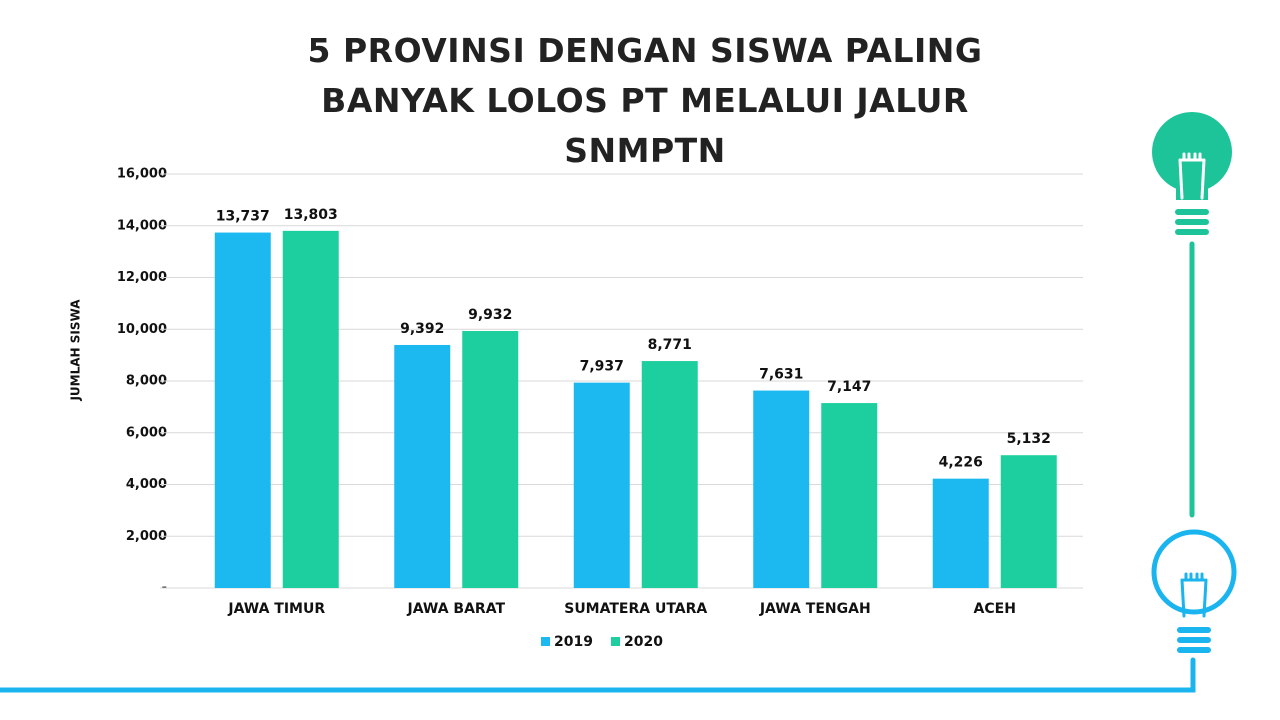  I want to click on legend-label: 2019, so click(573, 642).